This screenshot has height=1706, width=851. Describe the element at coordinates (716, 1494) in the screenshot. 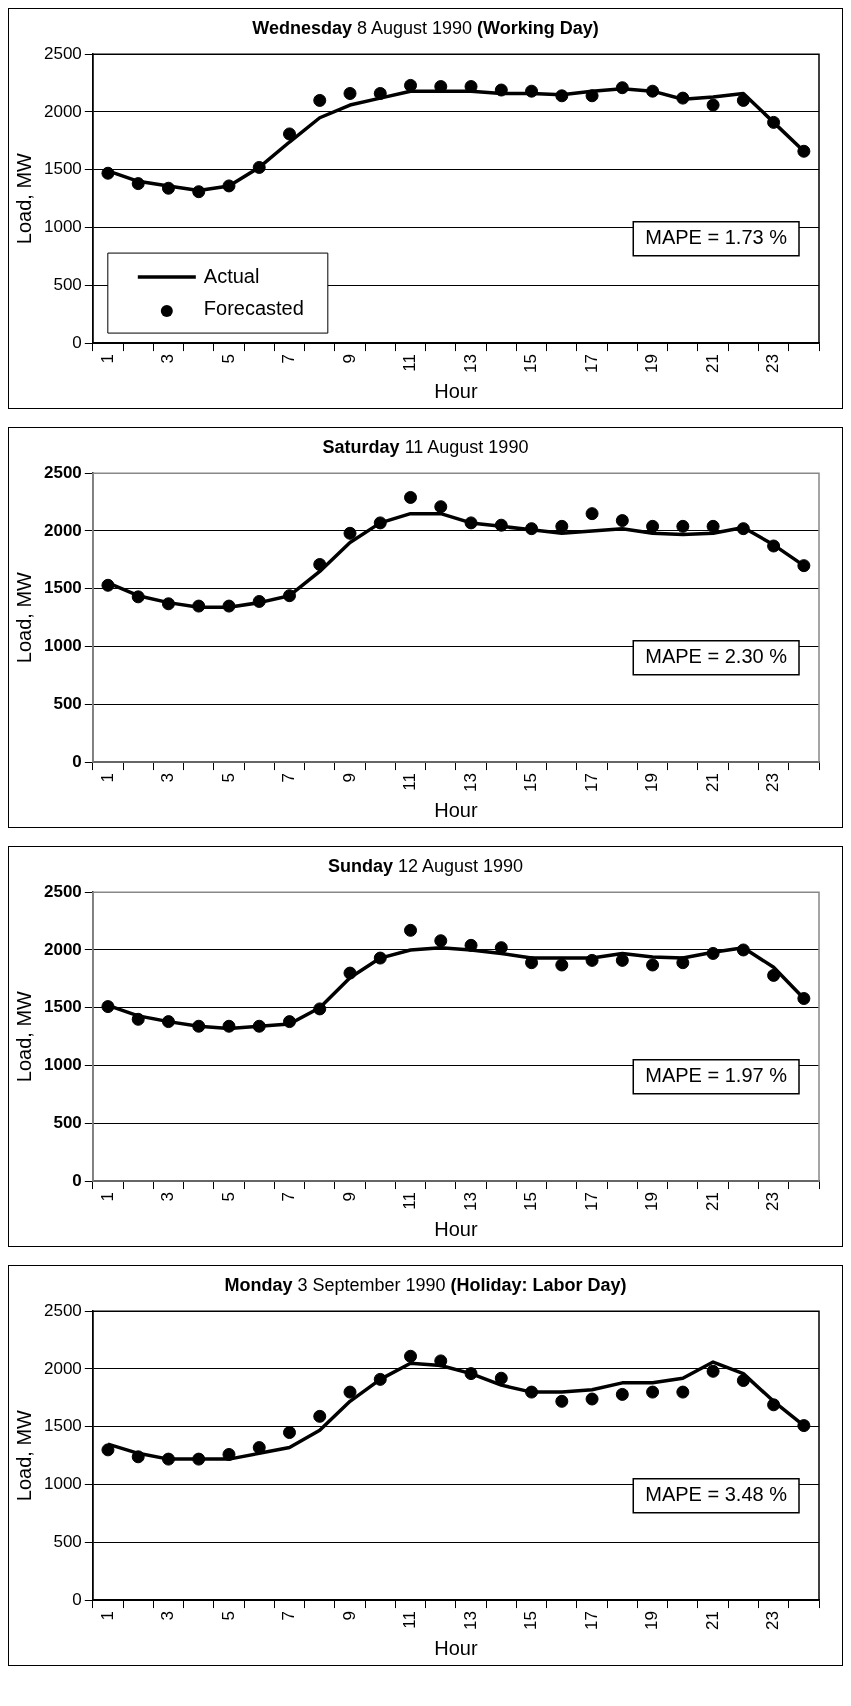

I see `annotation: MAPE = 3.48 %` at that location.